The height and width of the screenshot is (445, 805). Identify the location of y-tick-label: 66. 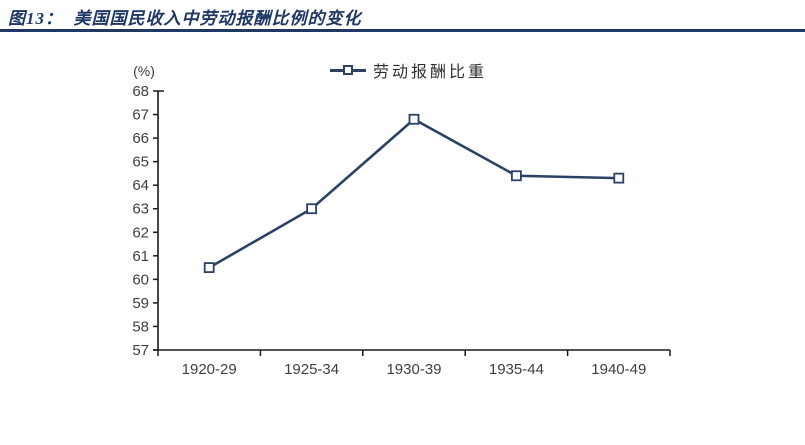
(140, 138).